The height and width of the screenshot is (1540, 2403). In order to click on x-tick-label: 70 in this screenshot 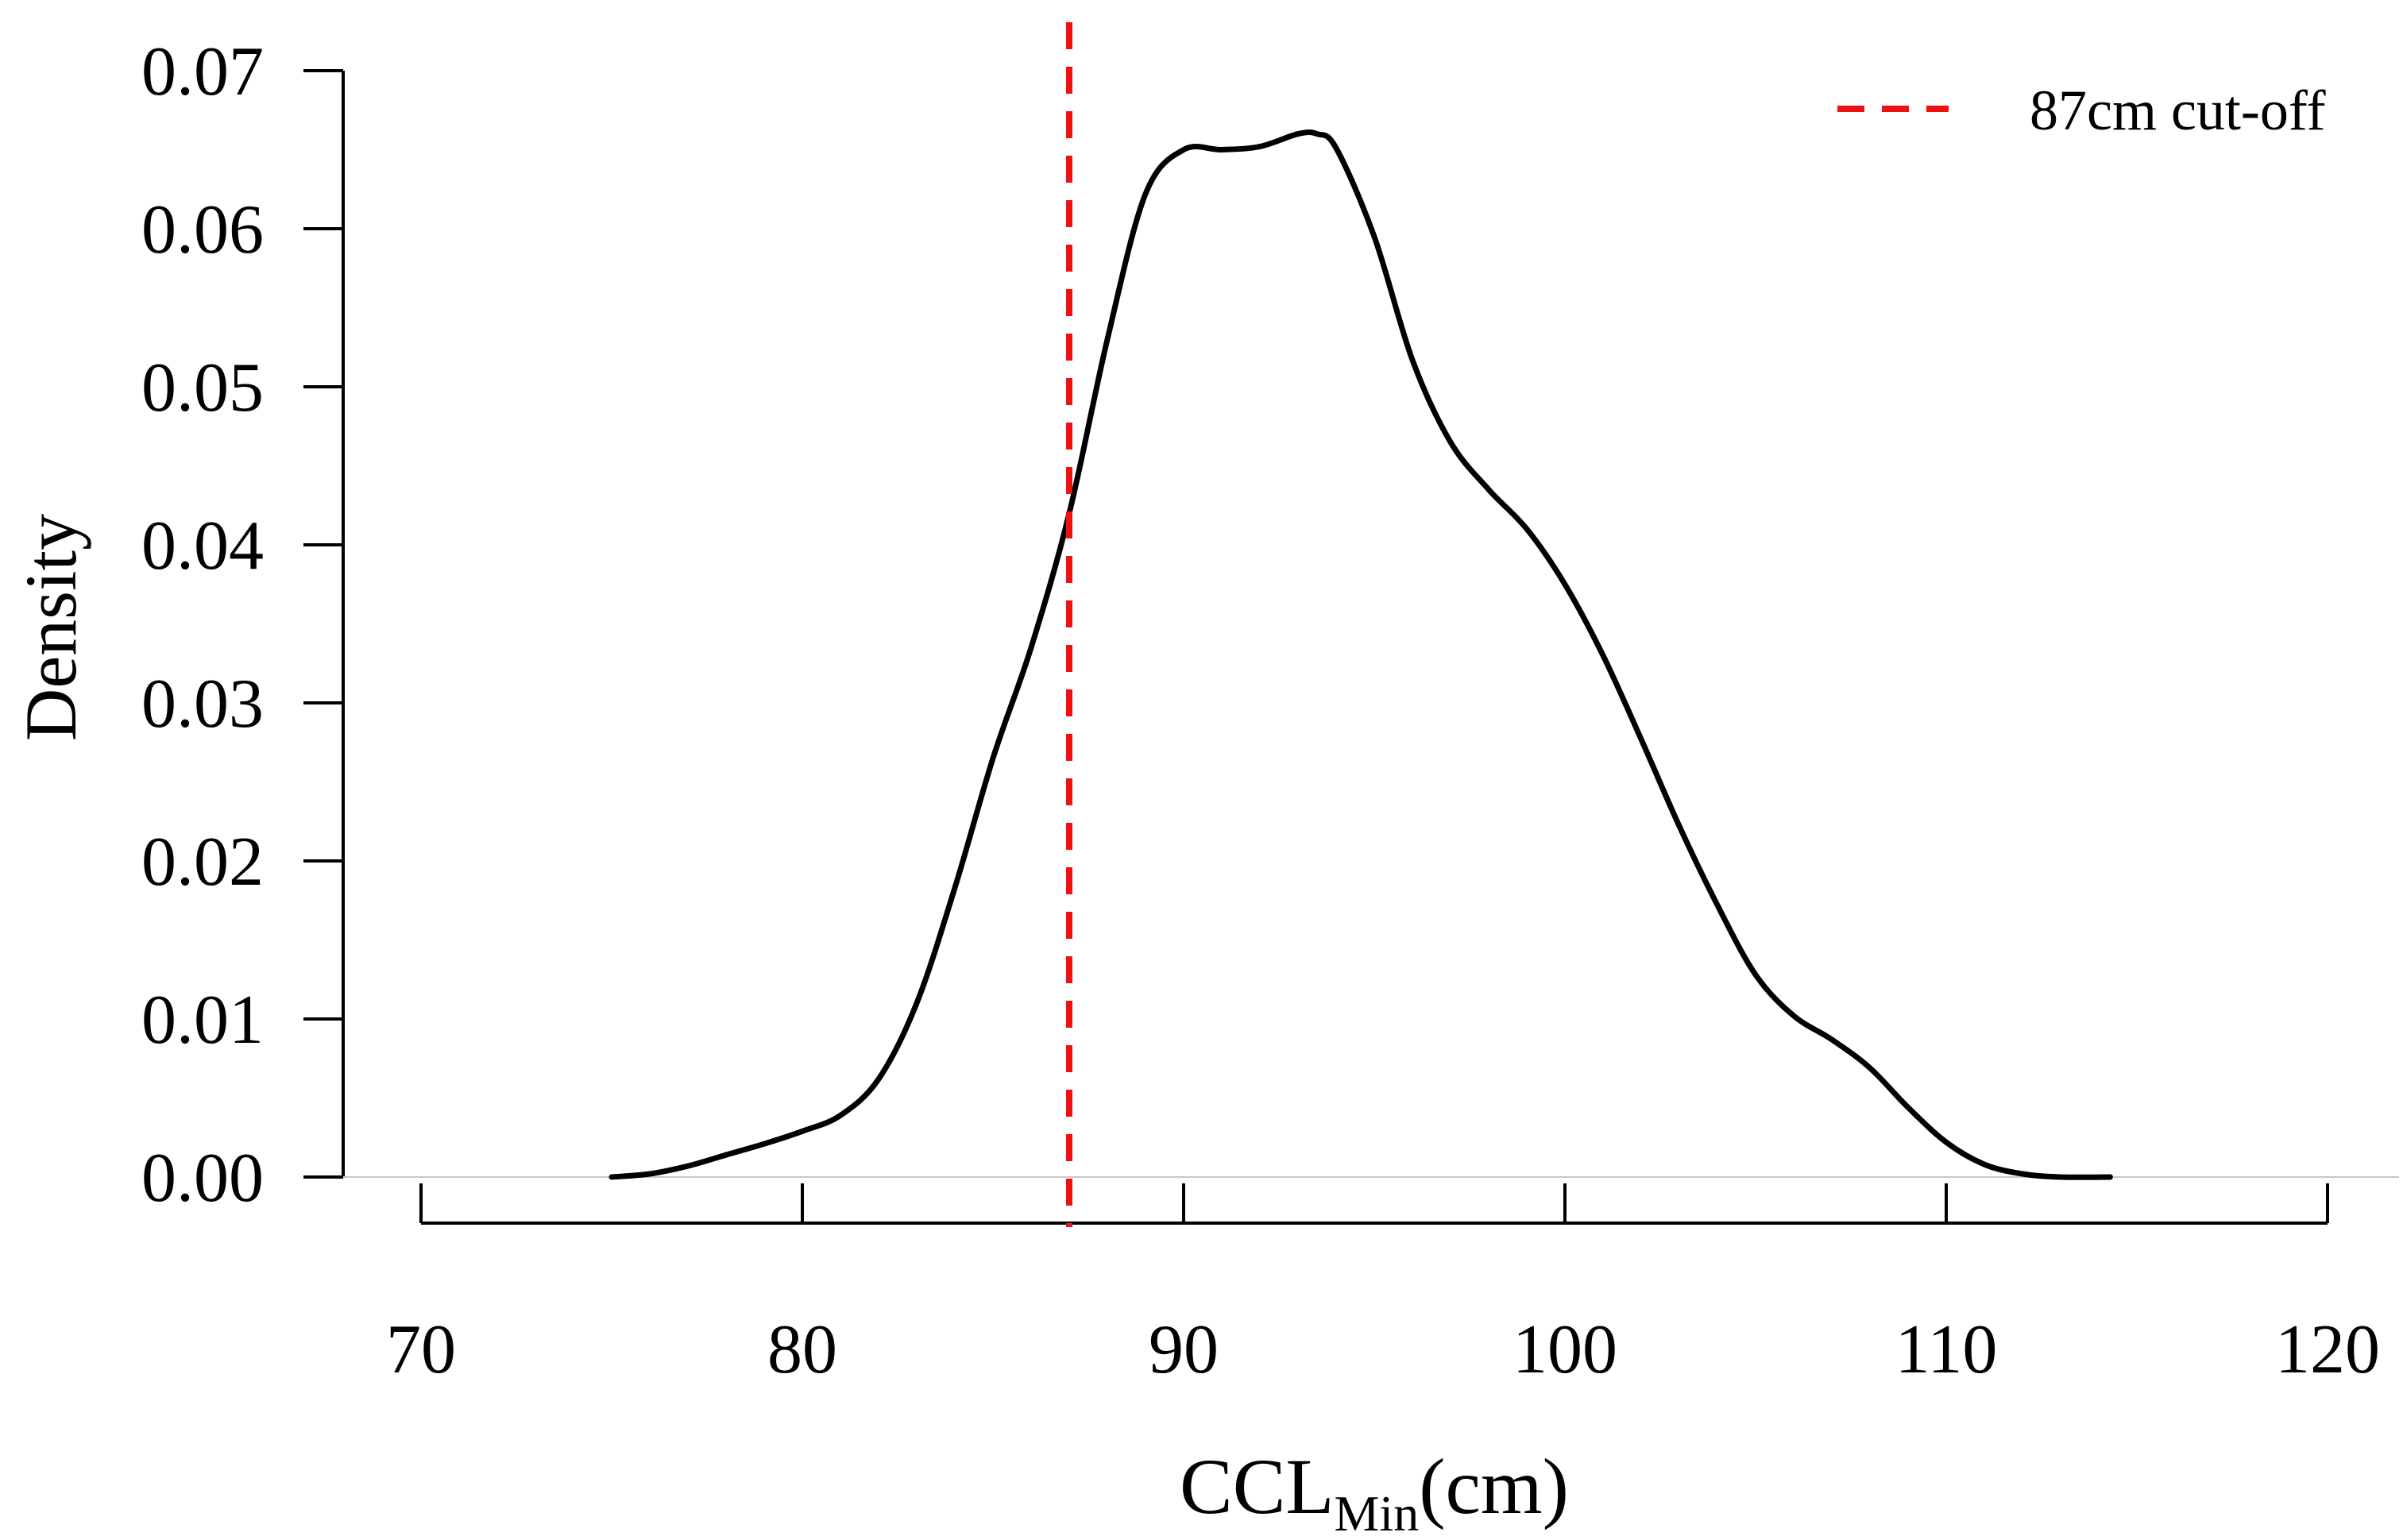, I will do `click(421, 1349)`.